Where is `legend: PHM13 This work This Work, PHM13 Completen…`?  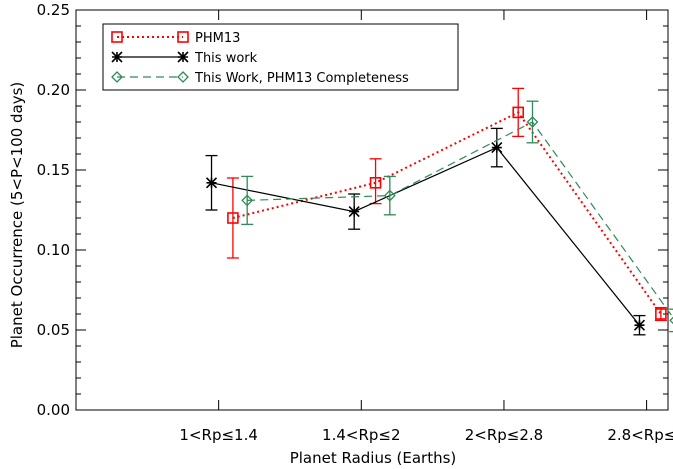 legend: PHM13 This work This Work, PHM13 Completen… is located at coordinates (280, 57).